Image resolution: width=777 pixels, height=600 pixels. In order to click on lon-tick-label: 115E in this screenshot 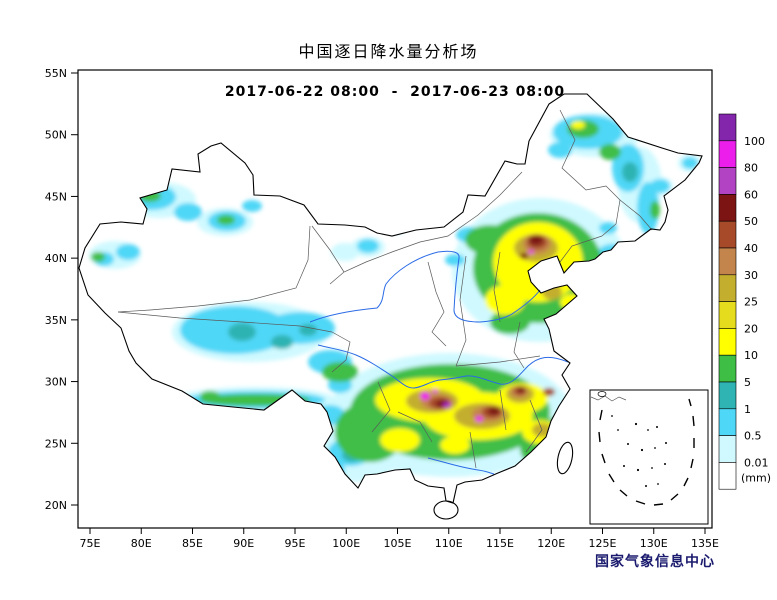, I will do `click(500, 543)`.